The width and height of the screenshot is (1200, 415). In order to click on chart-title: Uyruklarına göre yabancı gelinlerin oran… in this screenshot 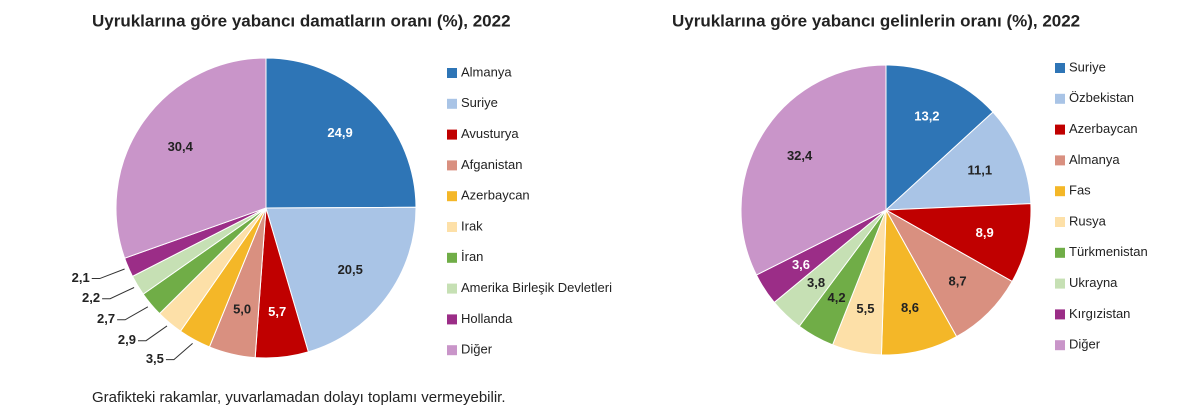, I will do `click(876, 20)`.